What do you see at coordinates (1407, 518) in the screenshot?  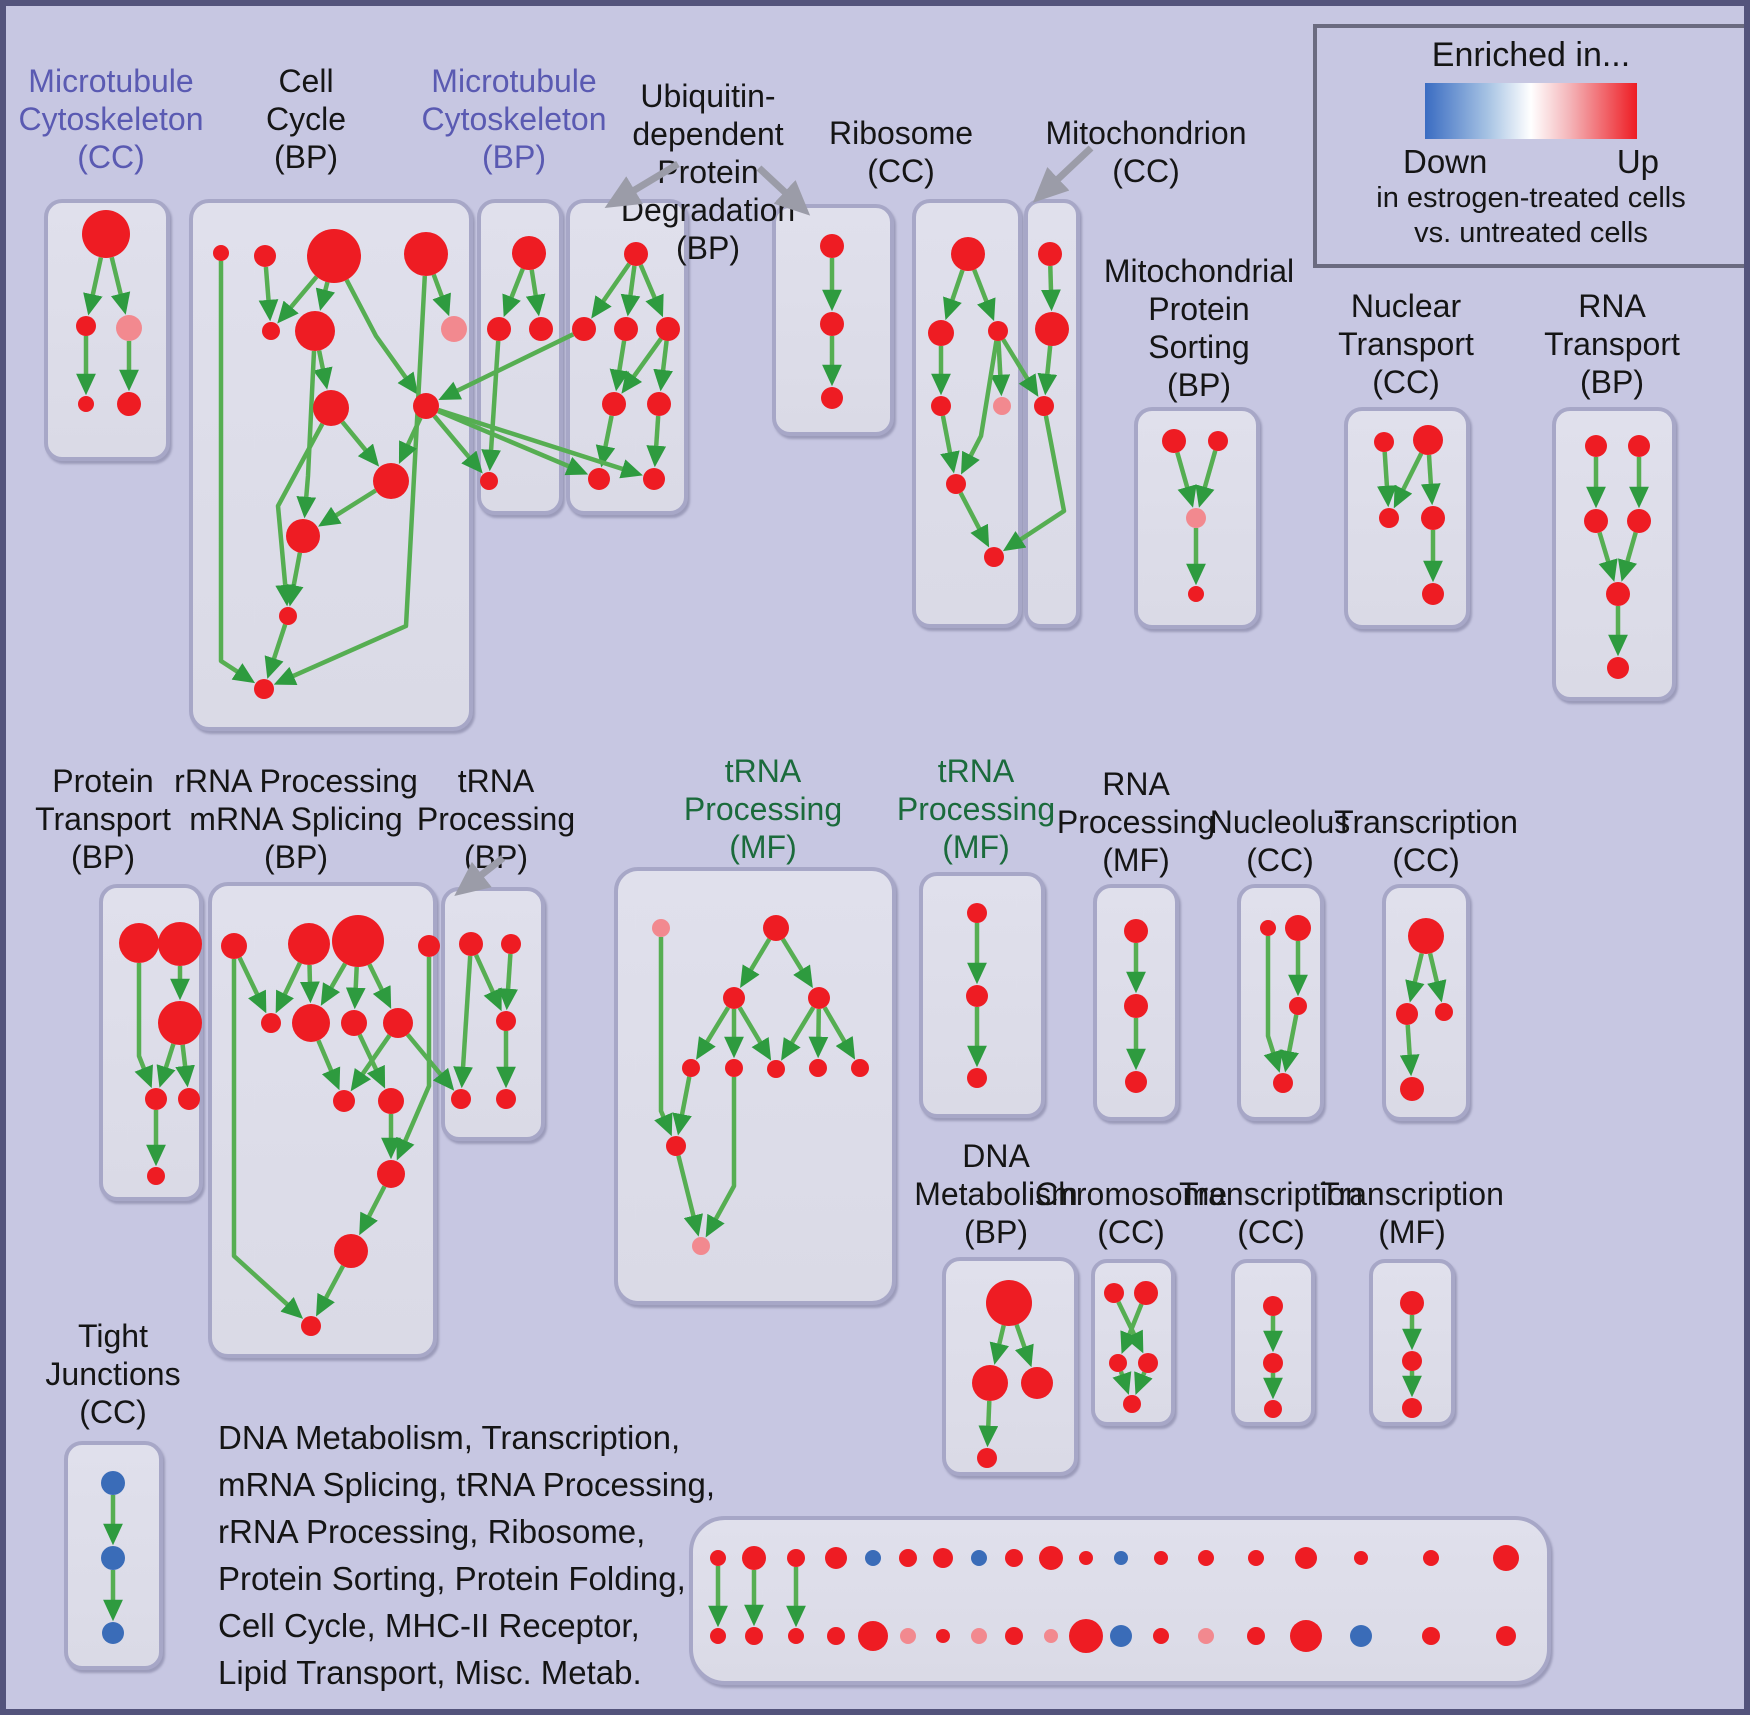 I see `cluster-box-nuclear-transport` at bounding box center [1407, 518].